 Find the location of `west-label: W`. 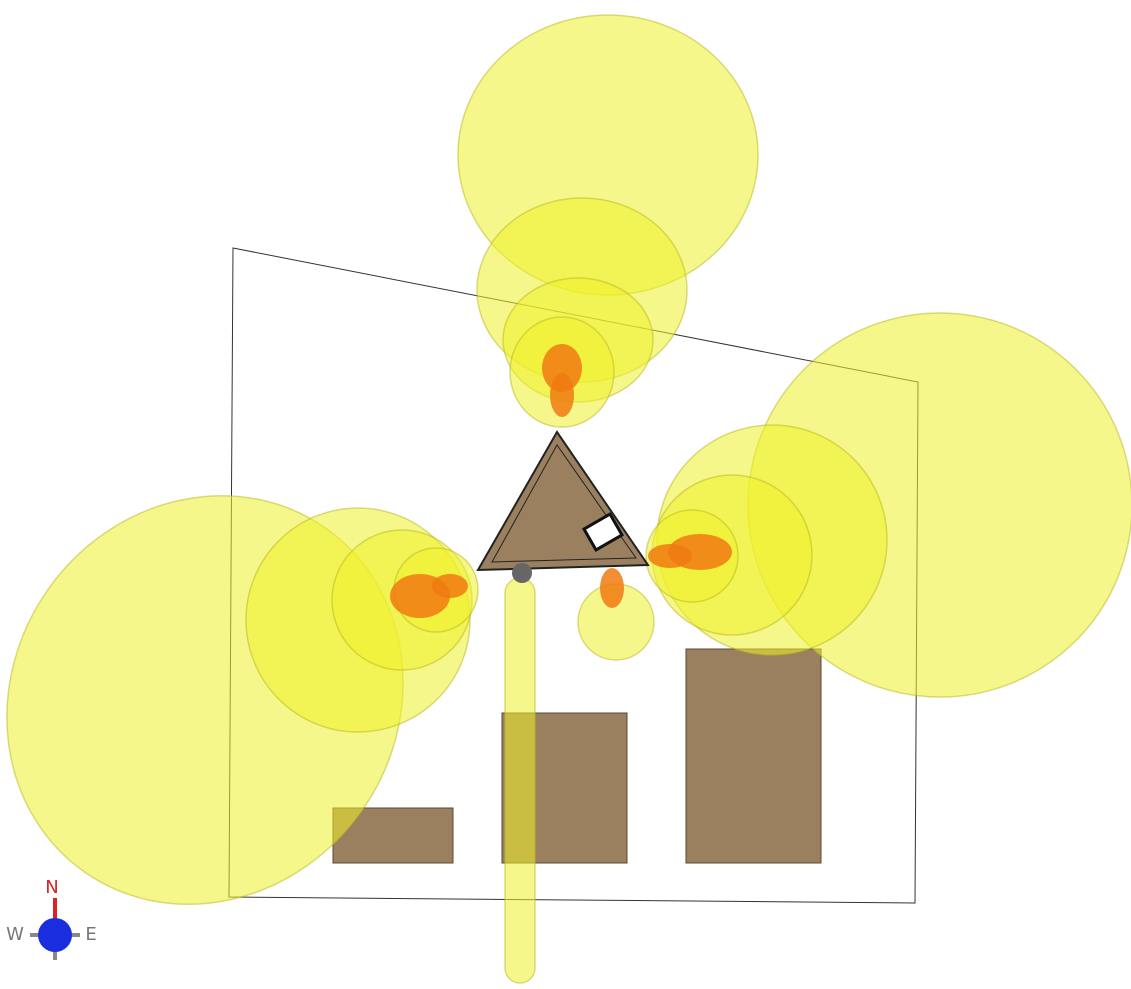

west-label: W is located at coordinates (15, 934).